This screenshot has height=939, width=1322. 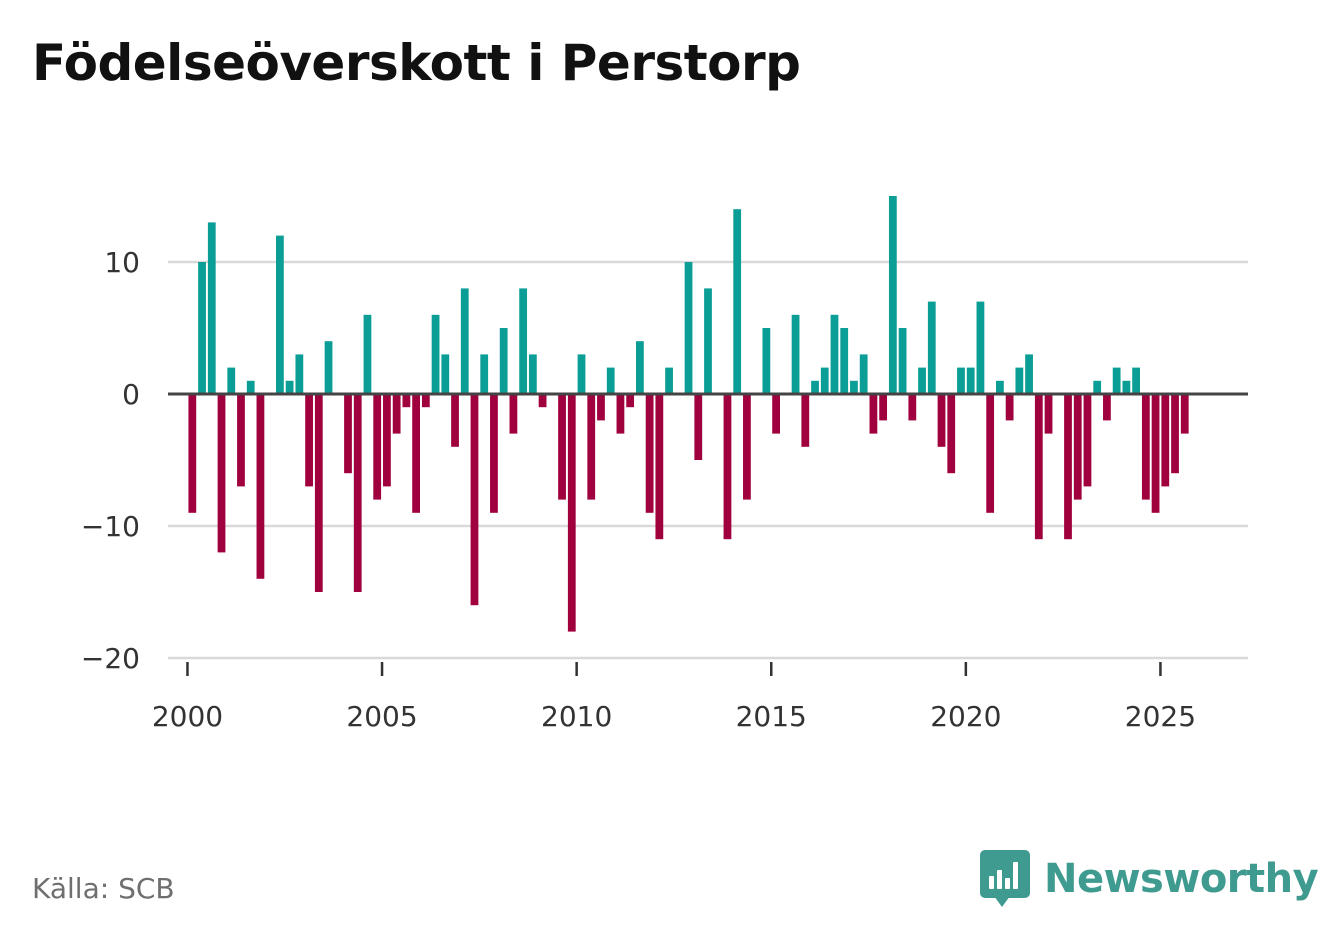 I want to click on y-tick-label: 0, so click(x=131, y=394).